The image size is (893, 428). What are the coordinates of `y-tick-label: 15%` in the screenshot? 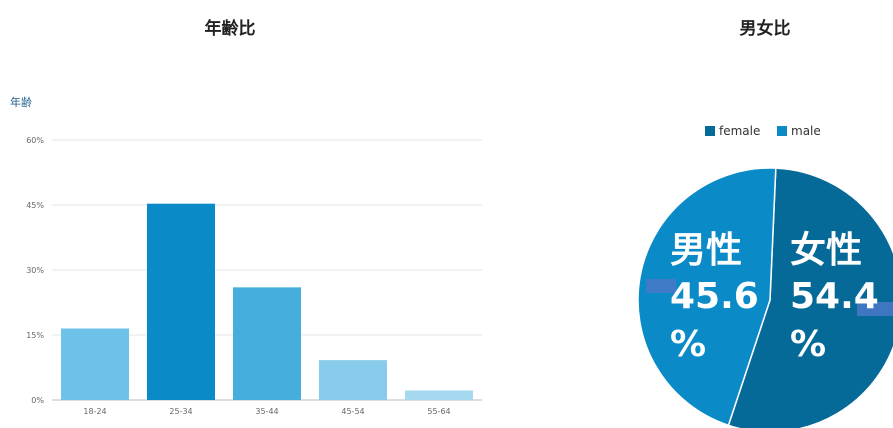 It's located at (35, 335).